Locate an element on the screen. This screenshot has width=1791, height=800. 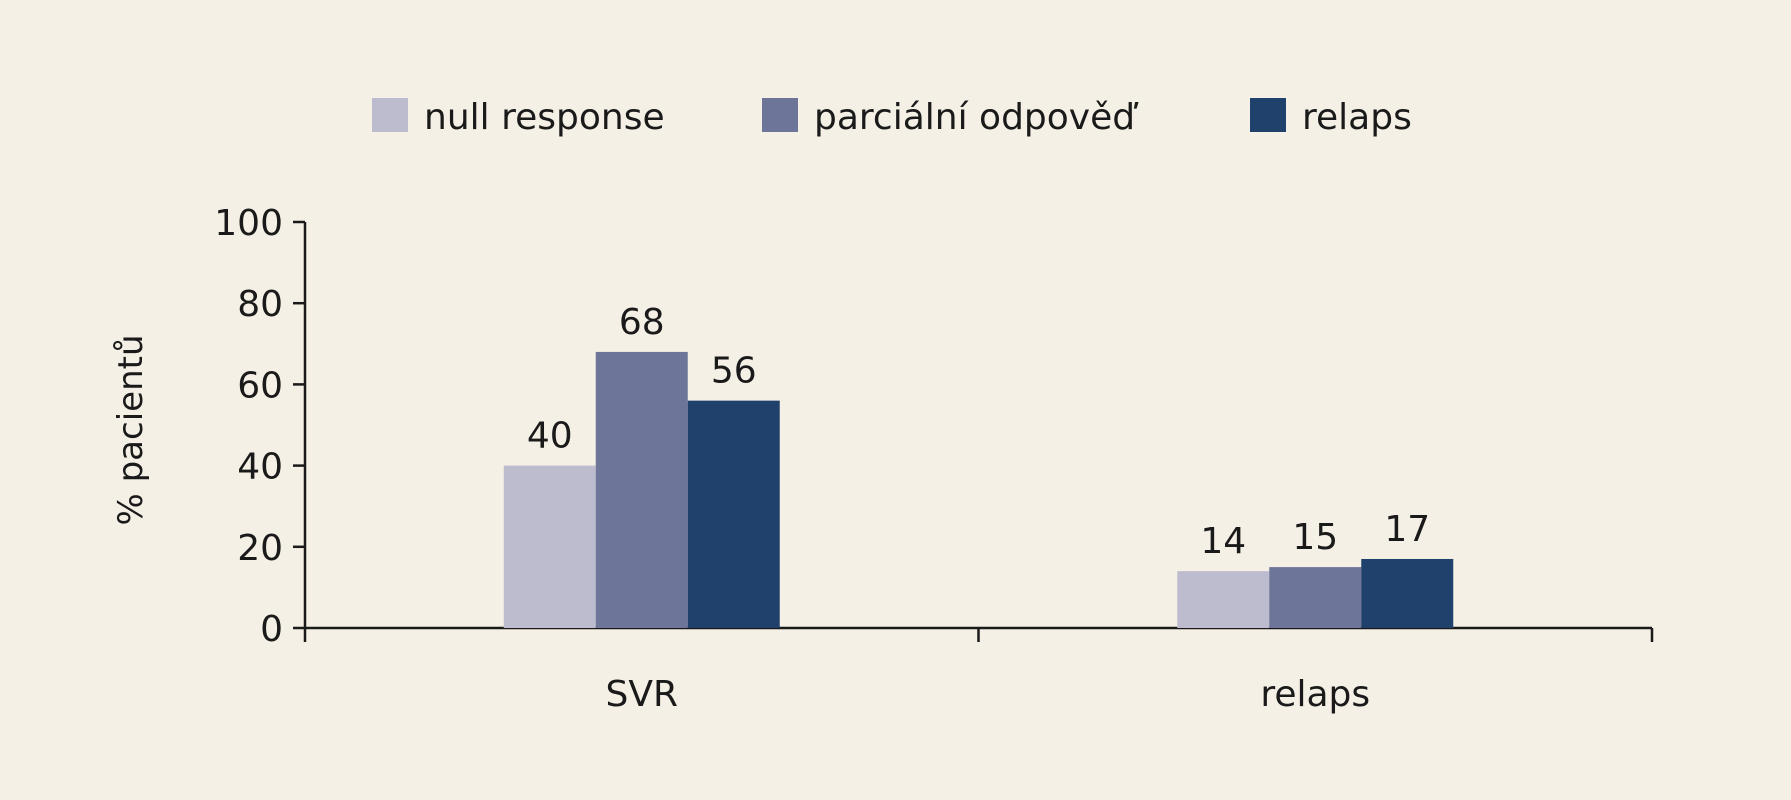
y-axis: 0 20 40 60 80 100 is located at coordinates (260, 426).